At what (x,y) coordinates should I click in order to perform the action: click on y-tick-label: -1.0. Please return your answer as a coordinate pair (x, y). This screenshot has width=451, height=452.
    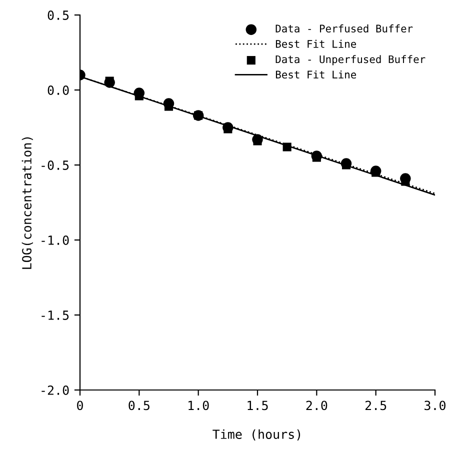
    Looking at the image, I should click on (55, 240).